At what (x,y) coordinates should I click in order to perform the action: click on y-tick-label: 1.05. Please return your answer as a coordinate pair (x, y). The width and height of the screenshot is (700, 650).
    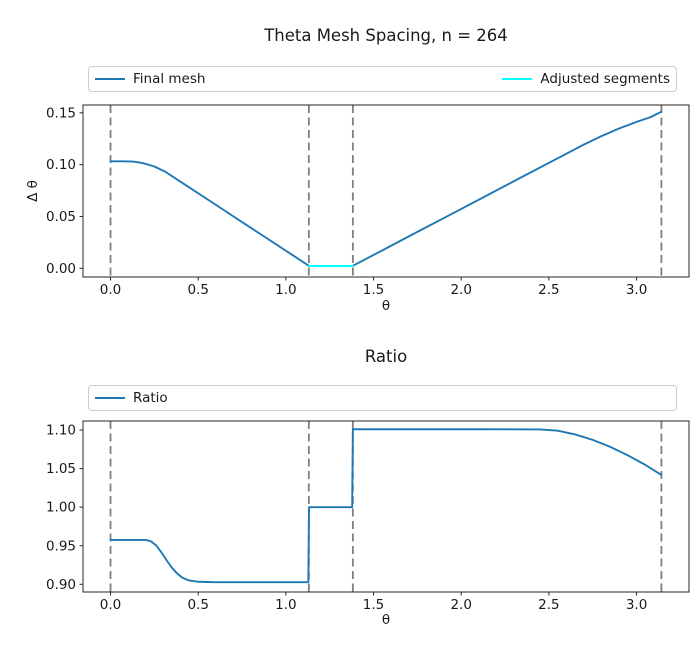
    Looking at the image, I should click on (61, 469).